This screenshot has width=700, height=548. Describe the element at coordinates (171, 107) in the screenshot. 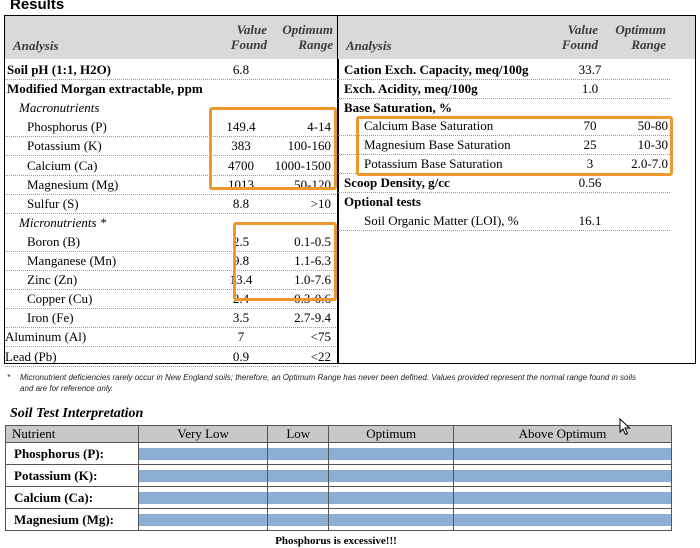

I see `left-row-macronutrients: Macronutrients` at that location.